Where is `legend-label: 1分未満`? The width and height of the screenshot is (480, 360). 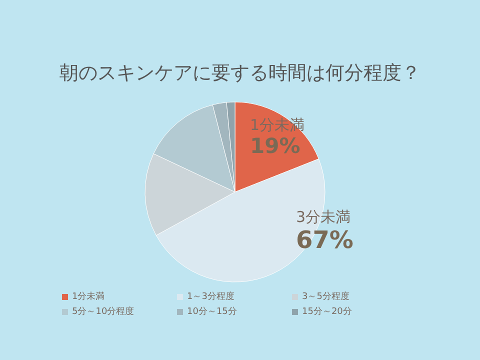 legend-label: 1分未満 is located at coordinates (88, 296).